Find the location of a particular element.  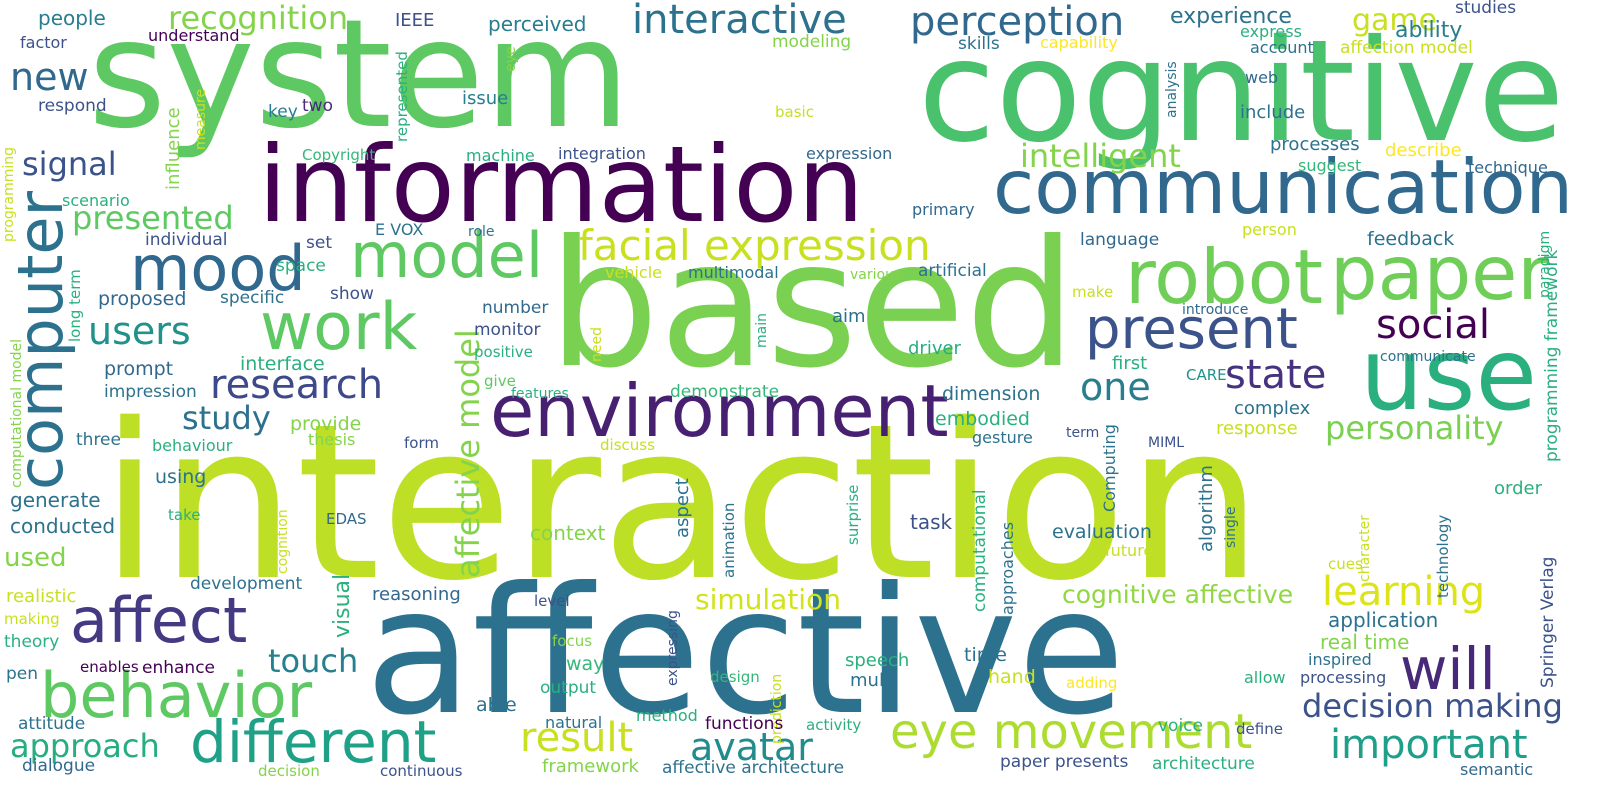

word: computational is located at coordinates (980, 550).